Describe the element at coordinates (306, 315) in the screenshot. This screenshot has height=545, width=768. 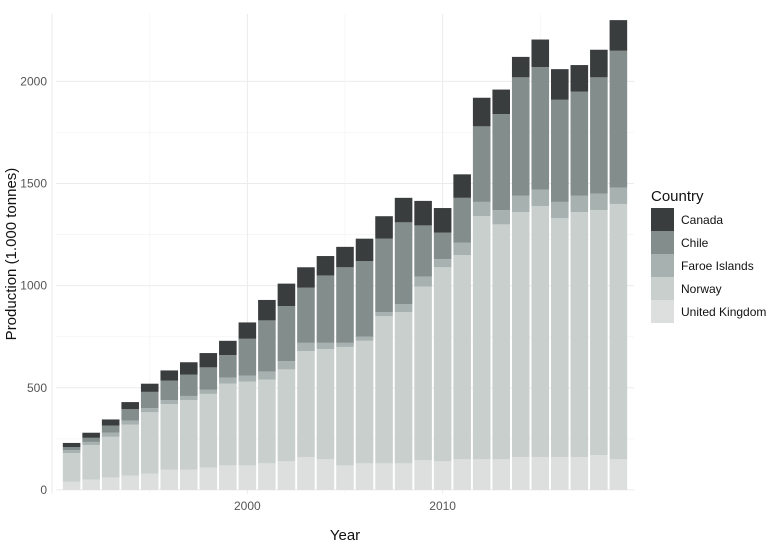
I see `bar-segment-chile-2003` at that location.